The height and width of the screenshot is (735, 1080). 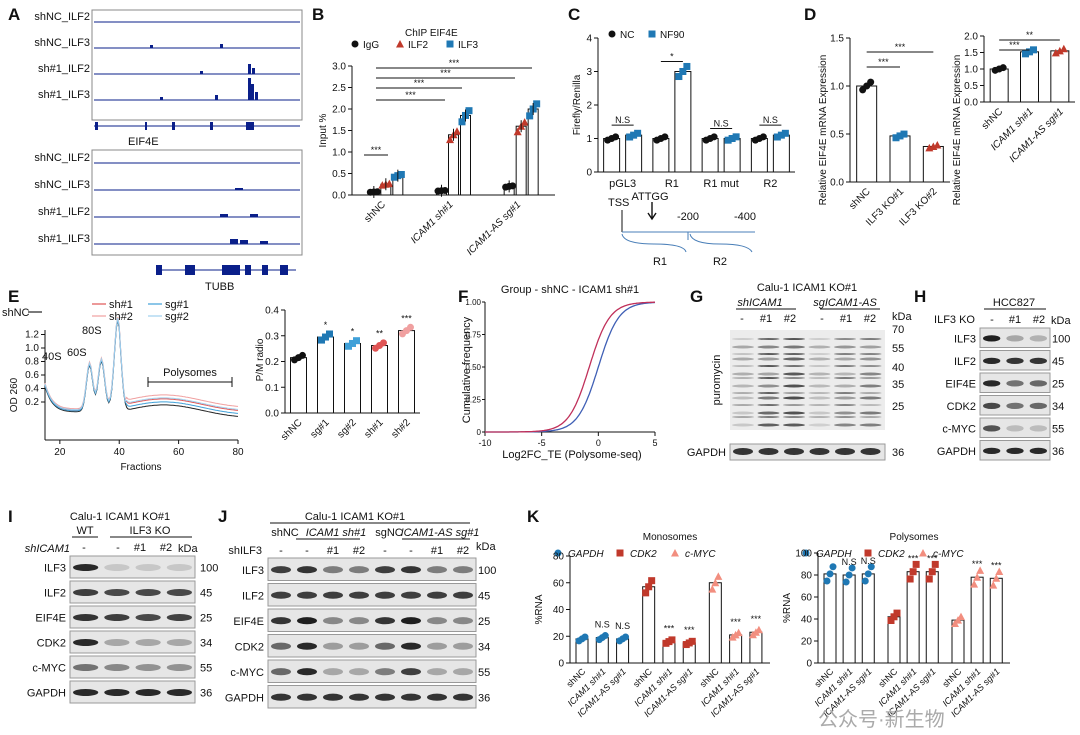 I want to click on I-kda: 34, so click(x=206, y=644).